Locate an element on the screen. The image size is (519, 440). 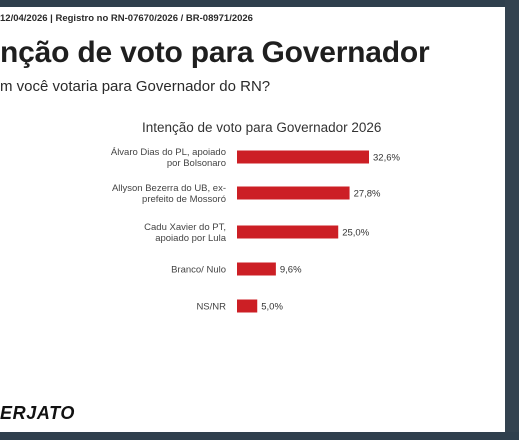
survey-question: m você votaria para Governador do RN? is located at coordinates (135, 86).